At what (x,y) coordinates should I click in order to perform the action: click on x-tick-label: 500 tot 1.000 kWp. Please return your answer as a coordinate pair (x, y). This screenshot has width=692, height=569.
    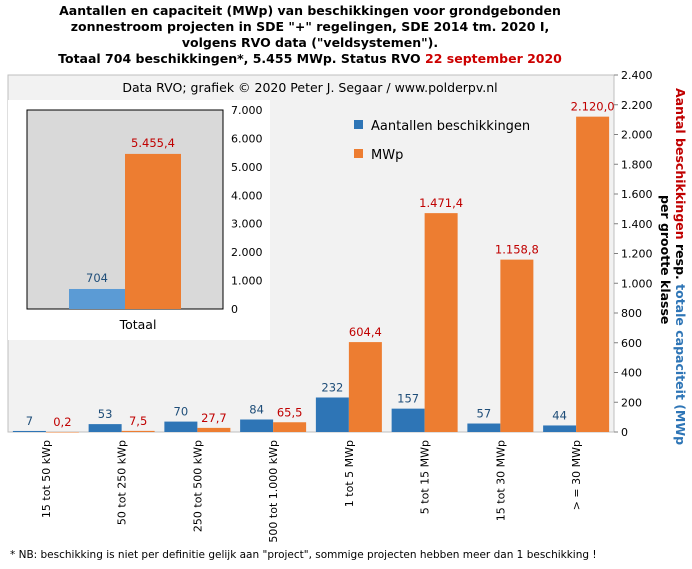
    Looking at the image, I should click on (273, 491).